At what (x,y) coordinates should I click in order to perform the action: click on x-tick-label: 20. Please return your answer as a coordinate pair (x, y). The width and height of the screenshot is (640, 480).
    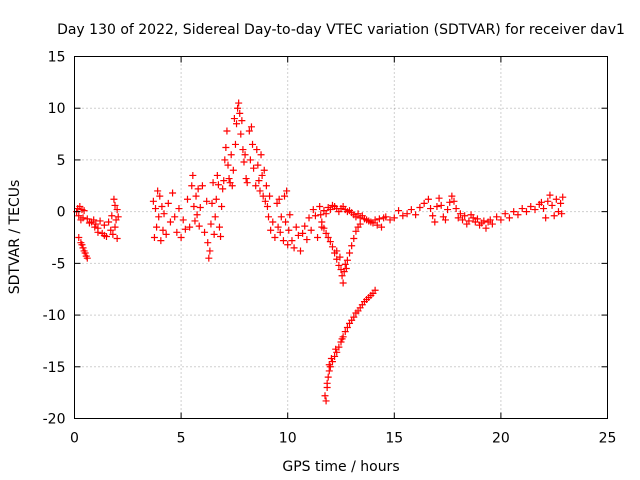
    Looking at the image, I should click on (501, 439).